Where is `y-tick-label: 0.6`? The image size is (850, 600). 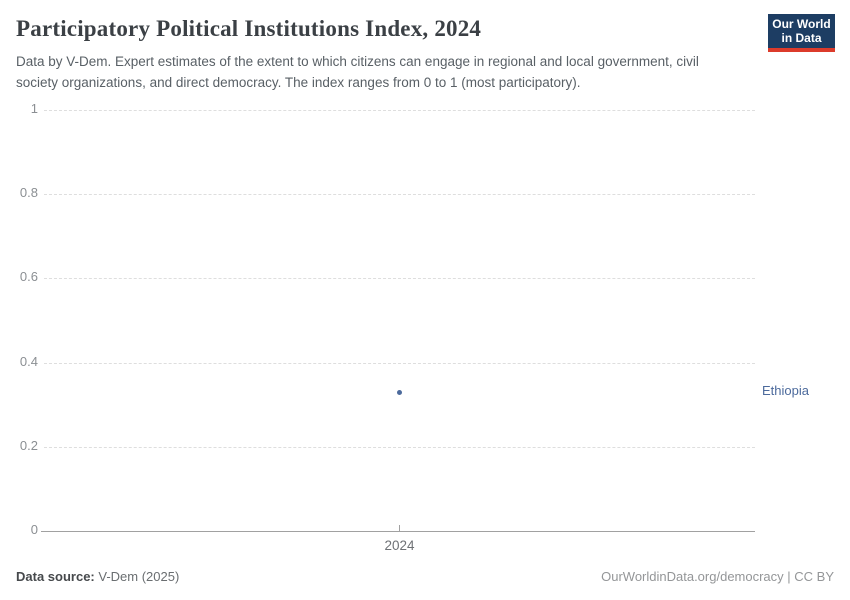 y-tick-label: 0.6 is located at coordinates (28, 277).